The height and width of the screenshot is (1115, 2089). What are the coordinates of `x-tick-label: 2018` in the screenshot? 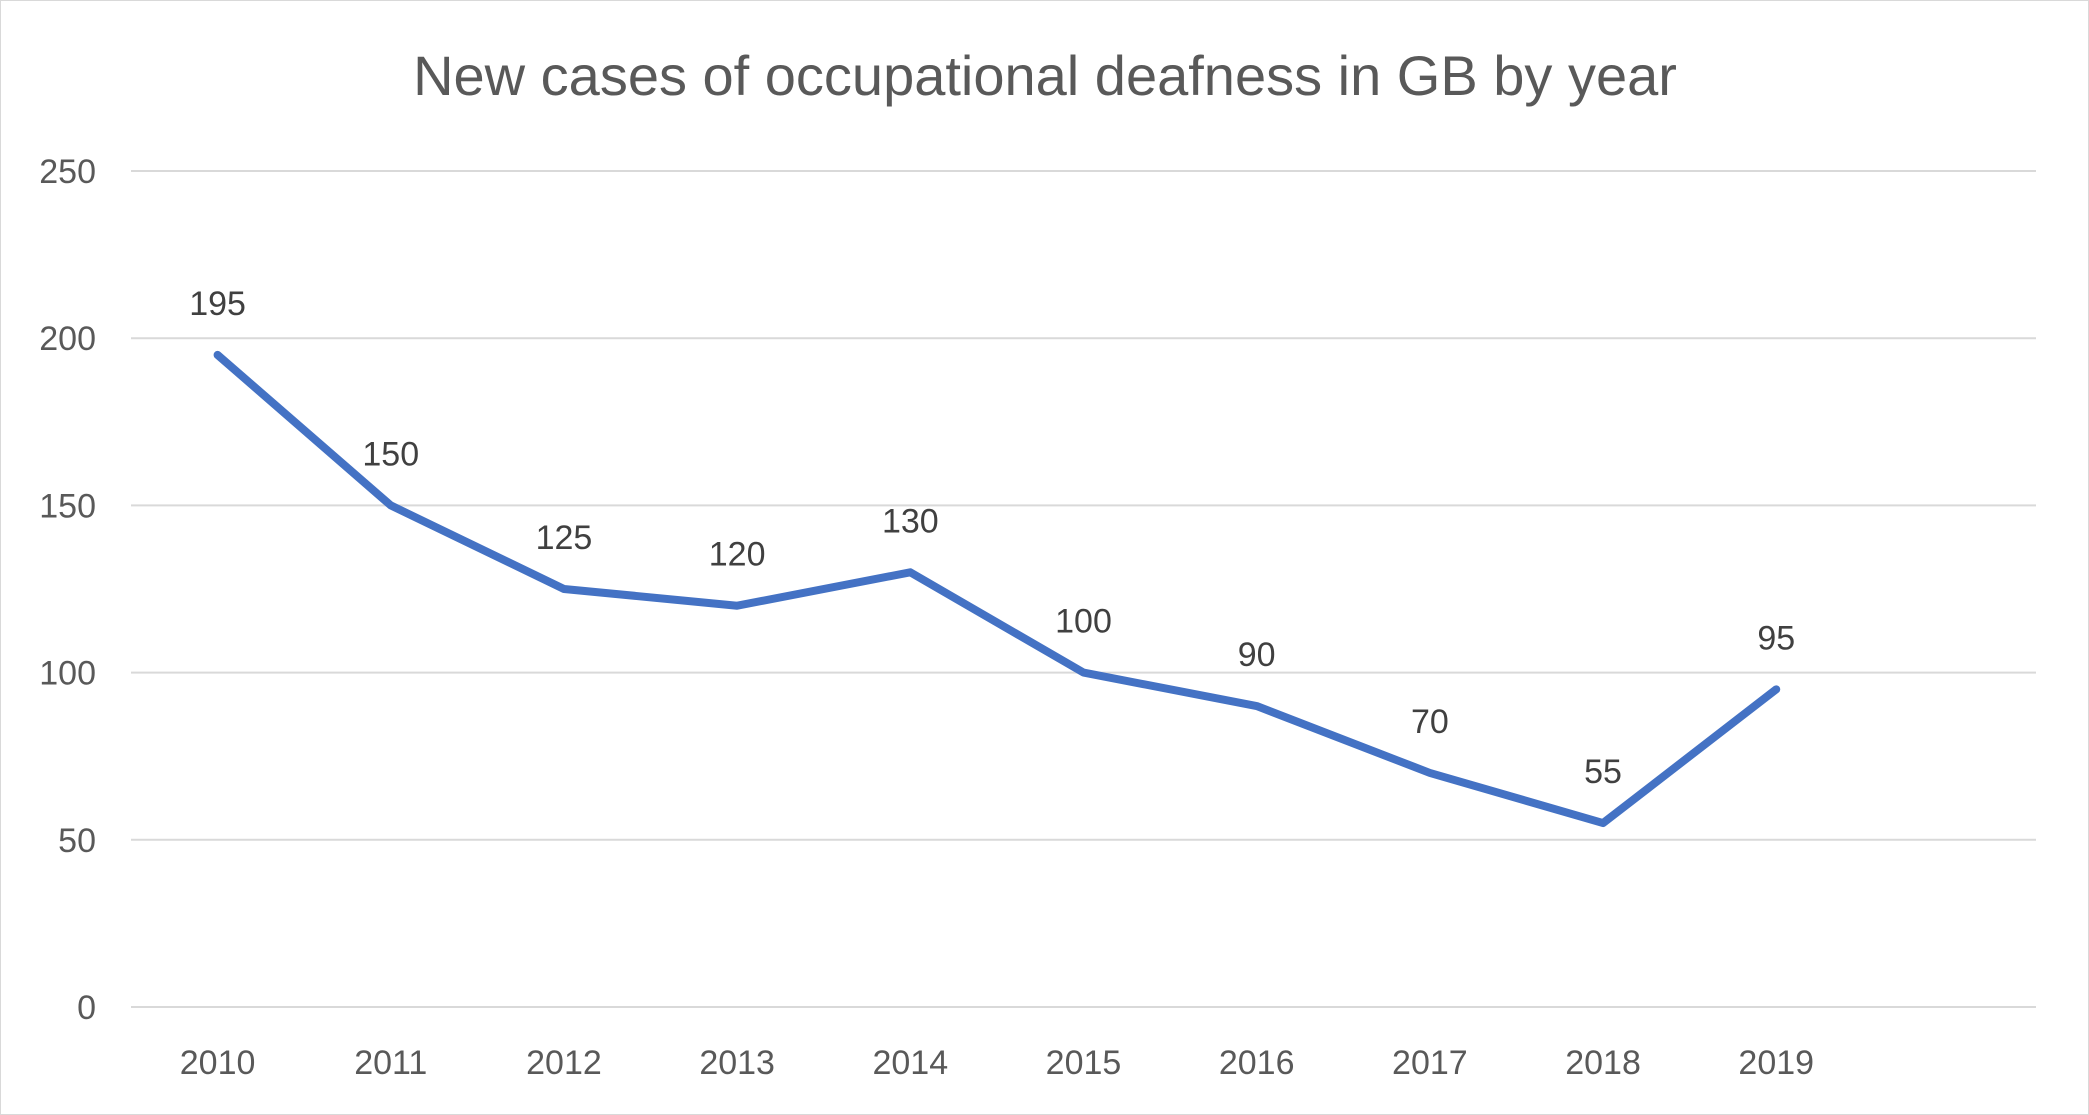 It's located at (1603, 1063).